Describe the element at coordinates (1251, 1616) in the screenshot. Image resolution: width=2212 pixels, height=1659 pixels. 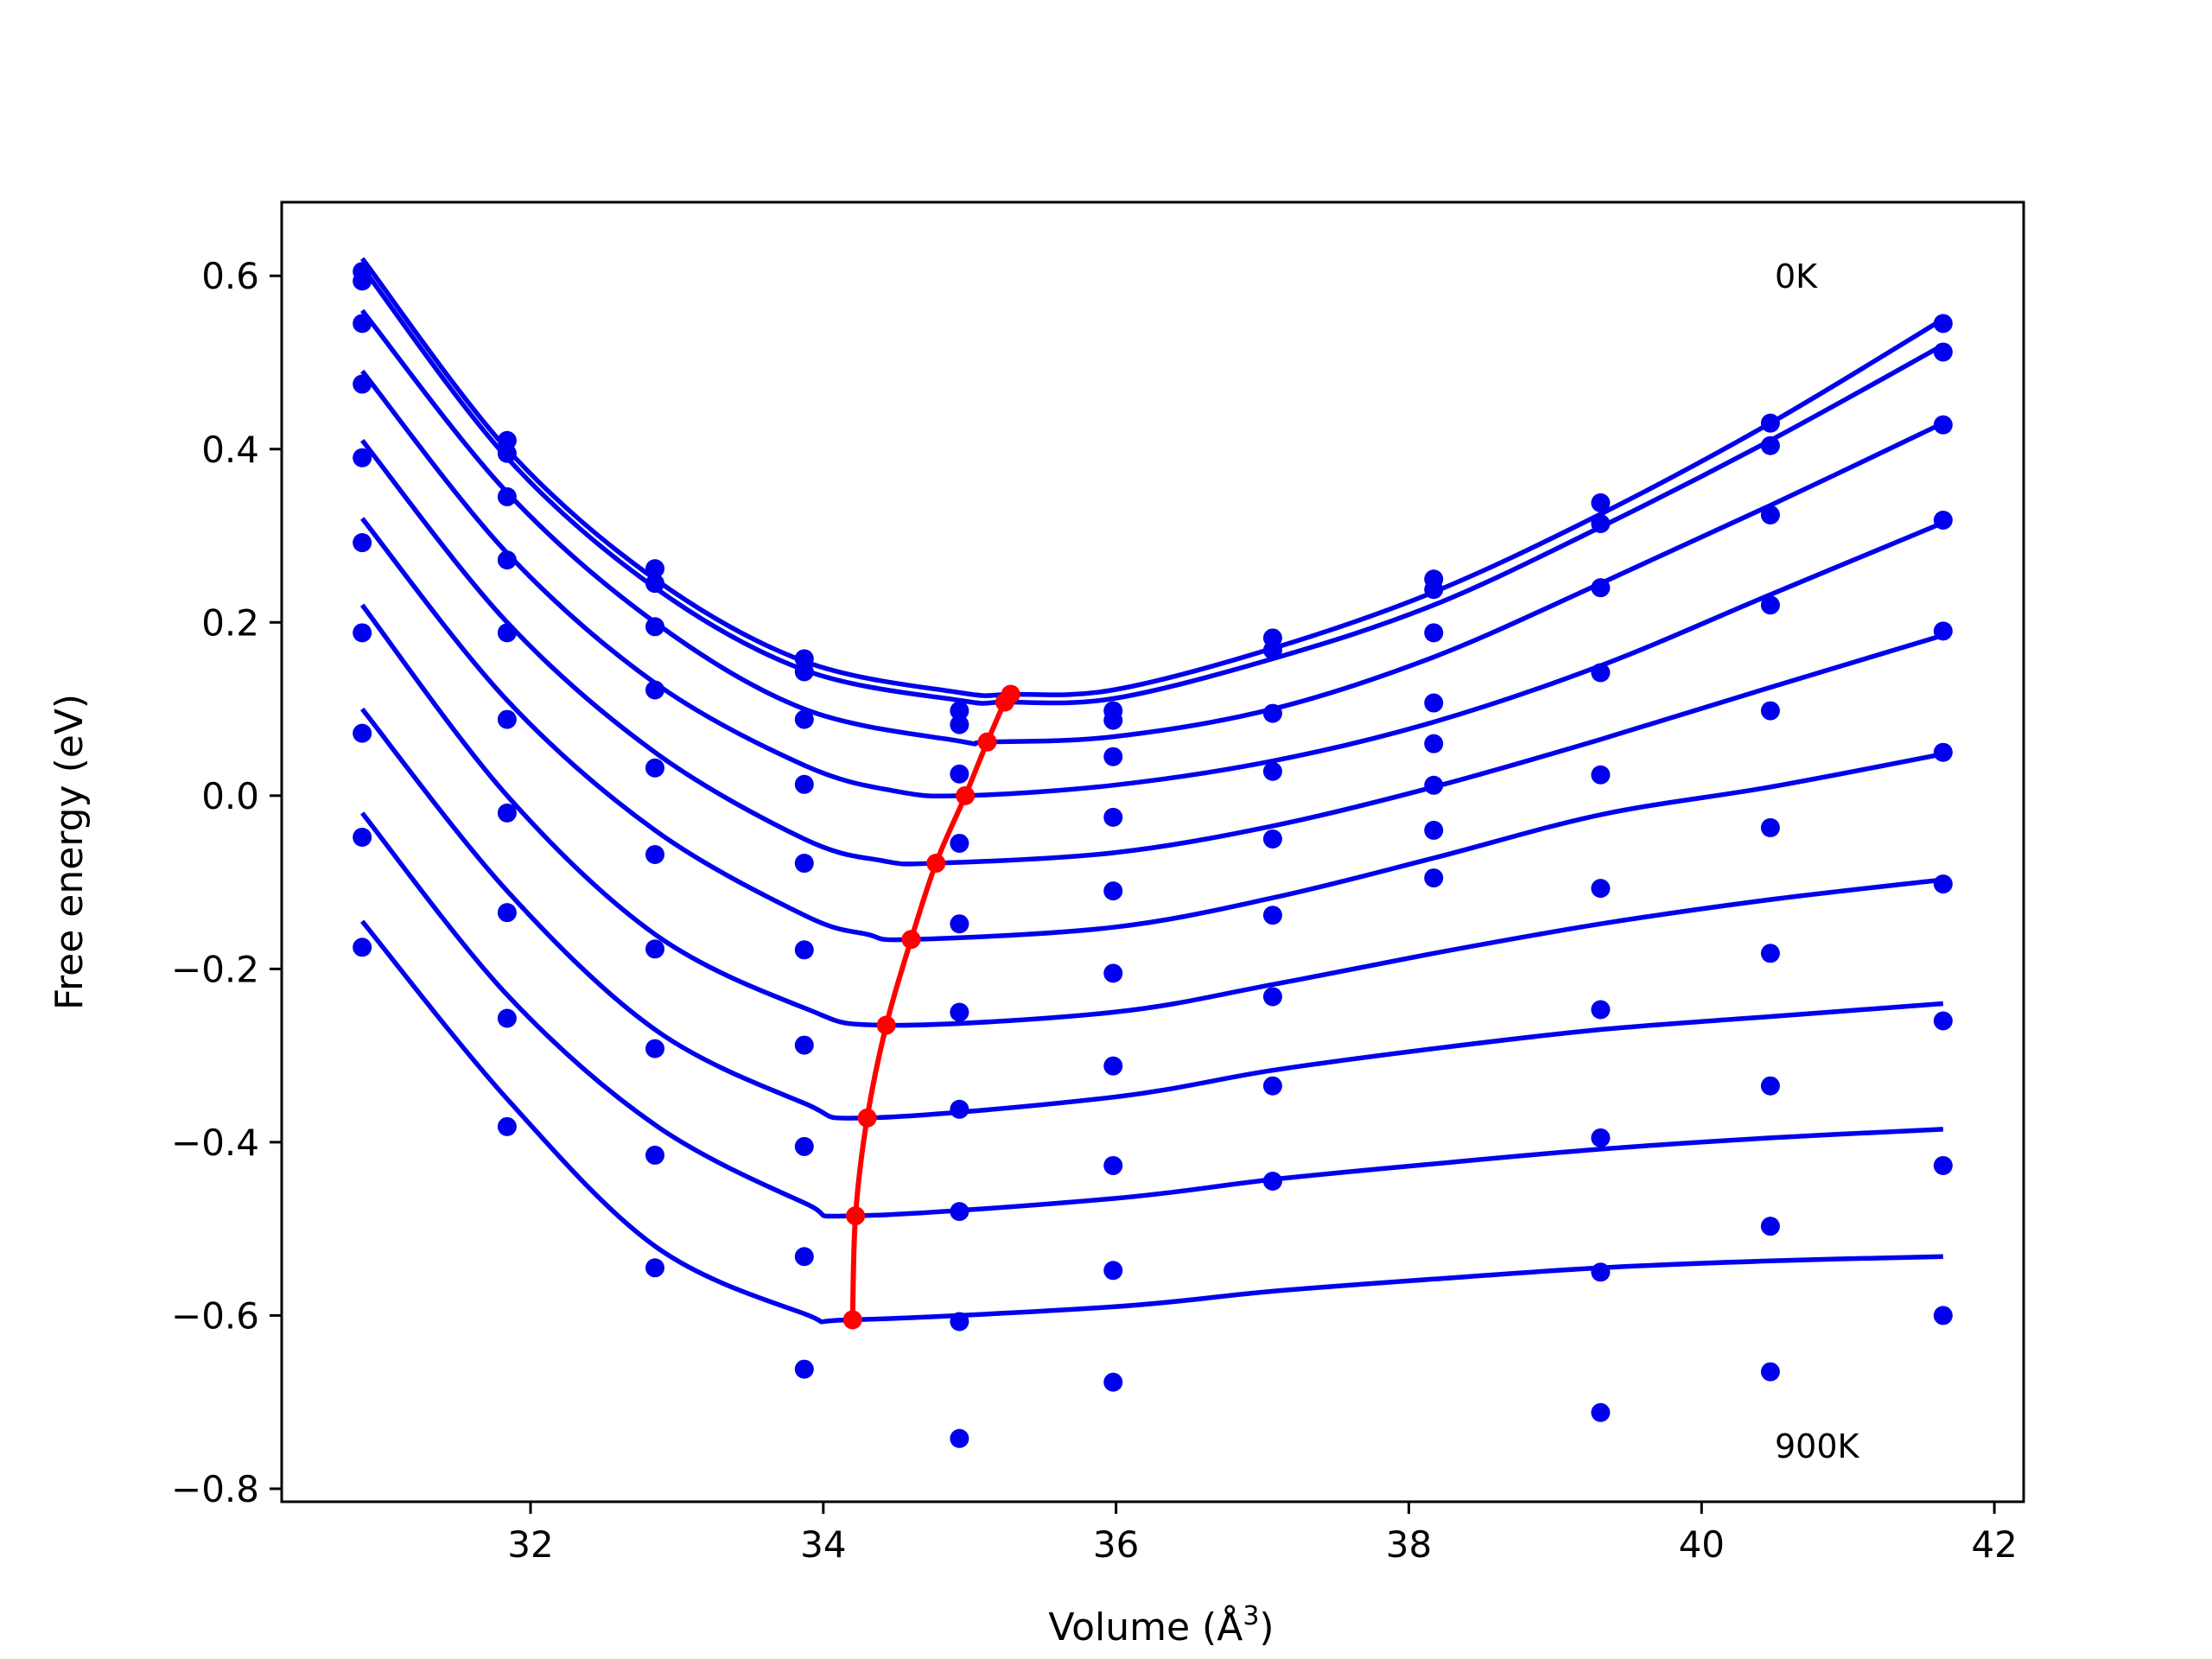
I see `x-axis-title-superscript: 3` at that location.